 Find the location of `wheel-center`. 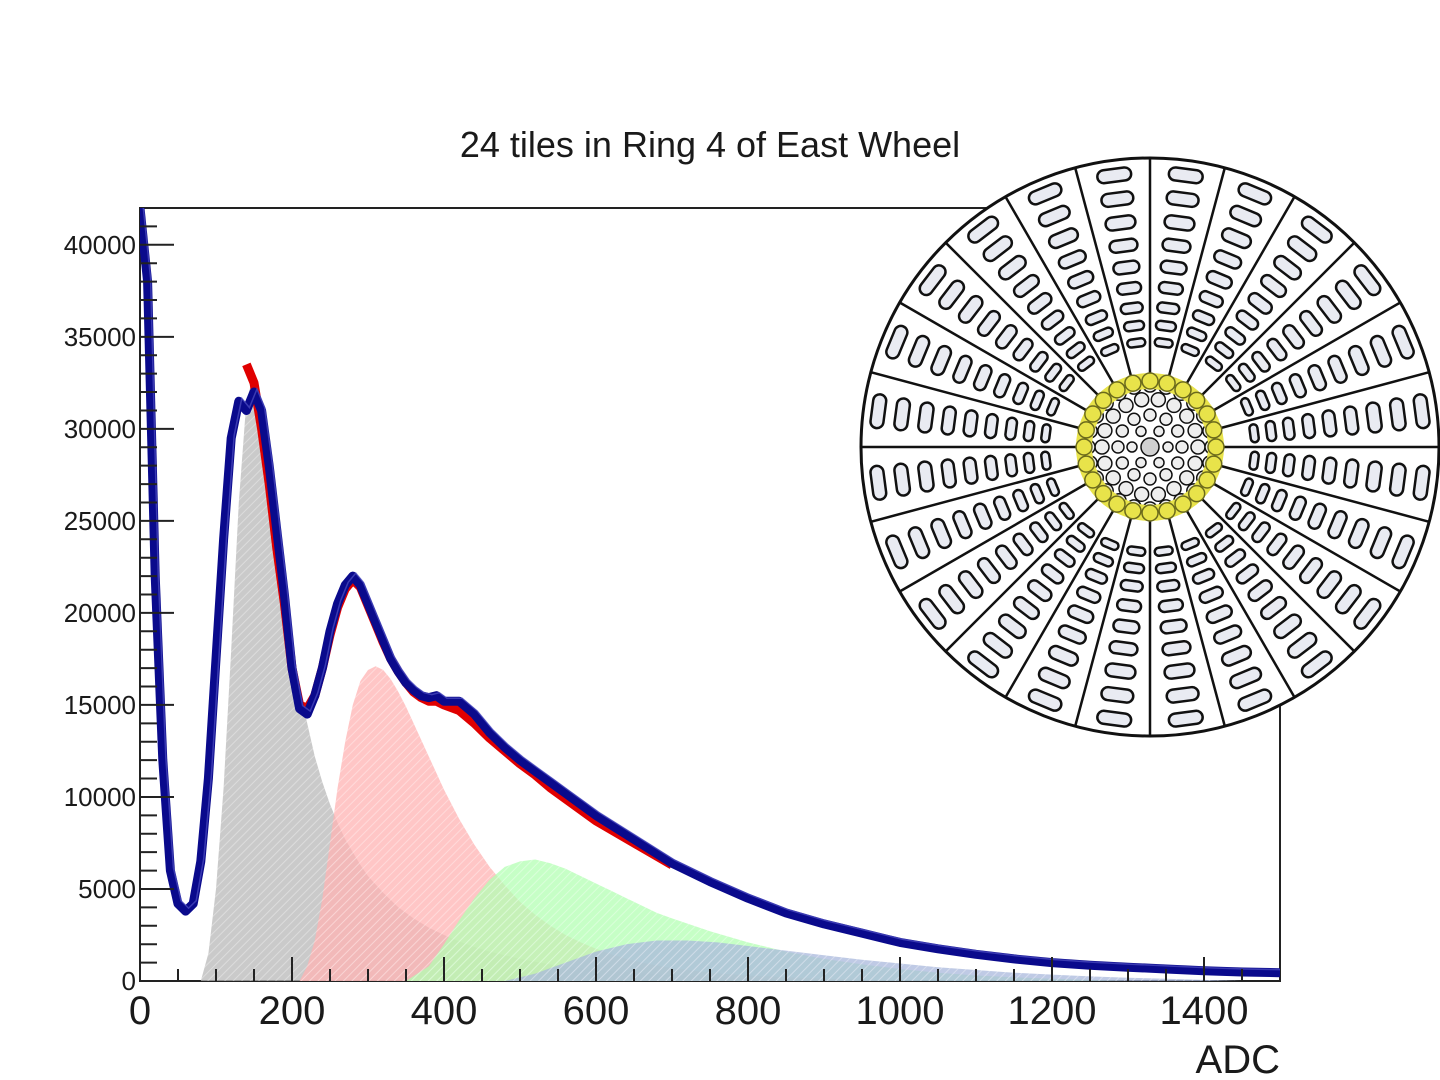

wheel-center is located at coordinates (1150, 447).